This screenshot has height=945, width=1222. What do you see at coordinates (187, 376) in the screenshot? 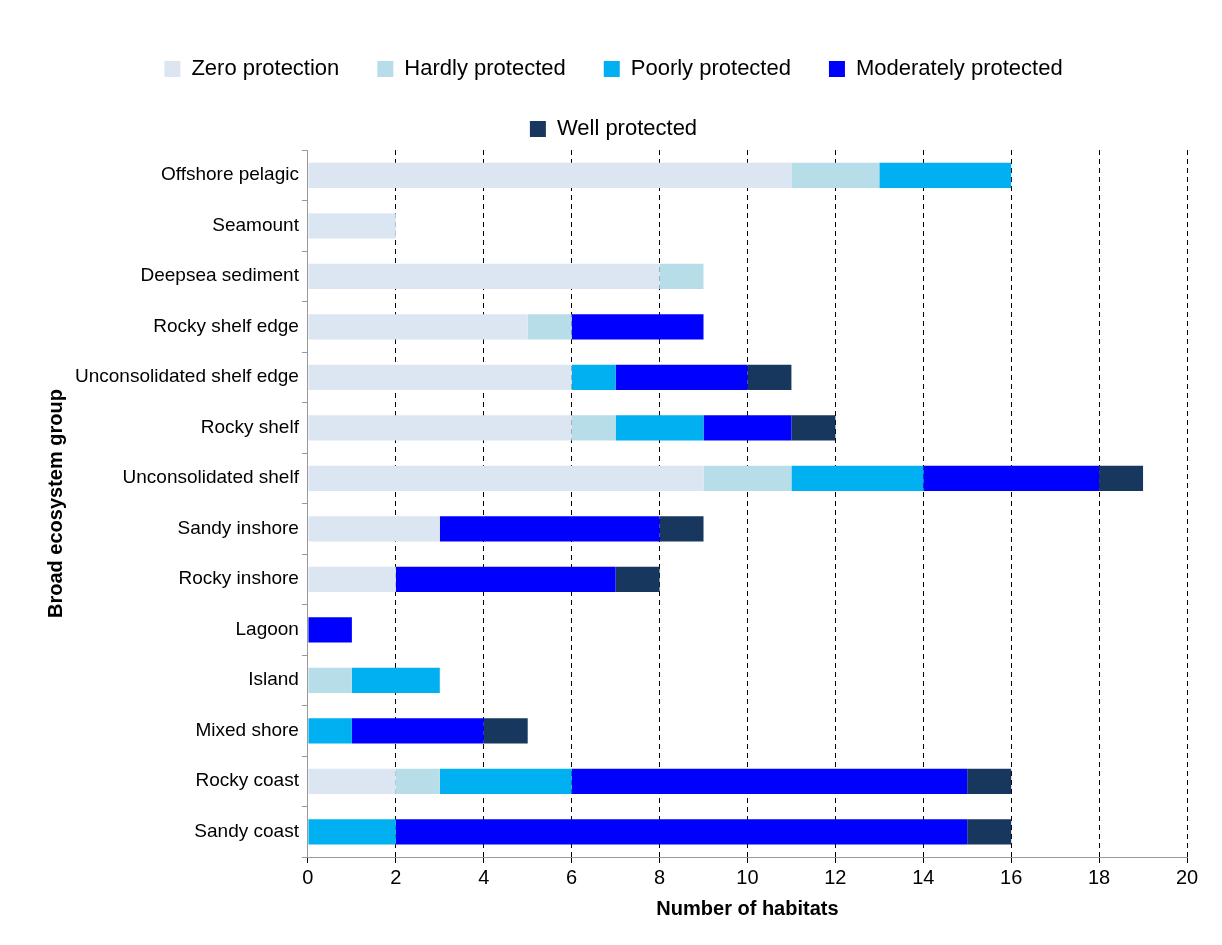
I see `y-tick-label: Unconsolidated shelf edge` at bounding box center [187, 376].